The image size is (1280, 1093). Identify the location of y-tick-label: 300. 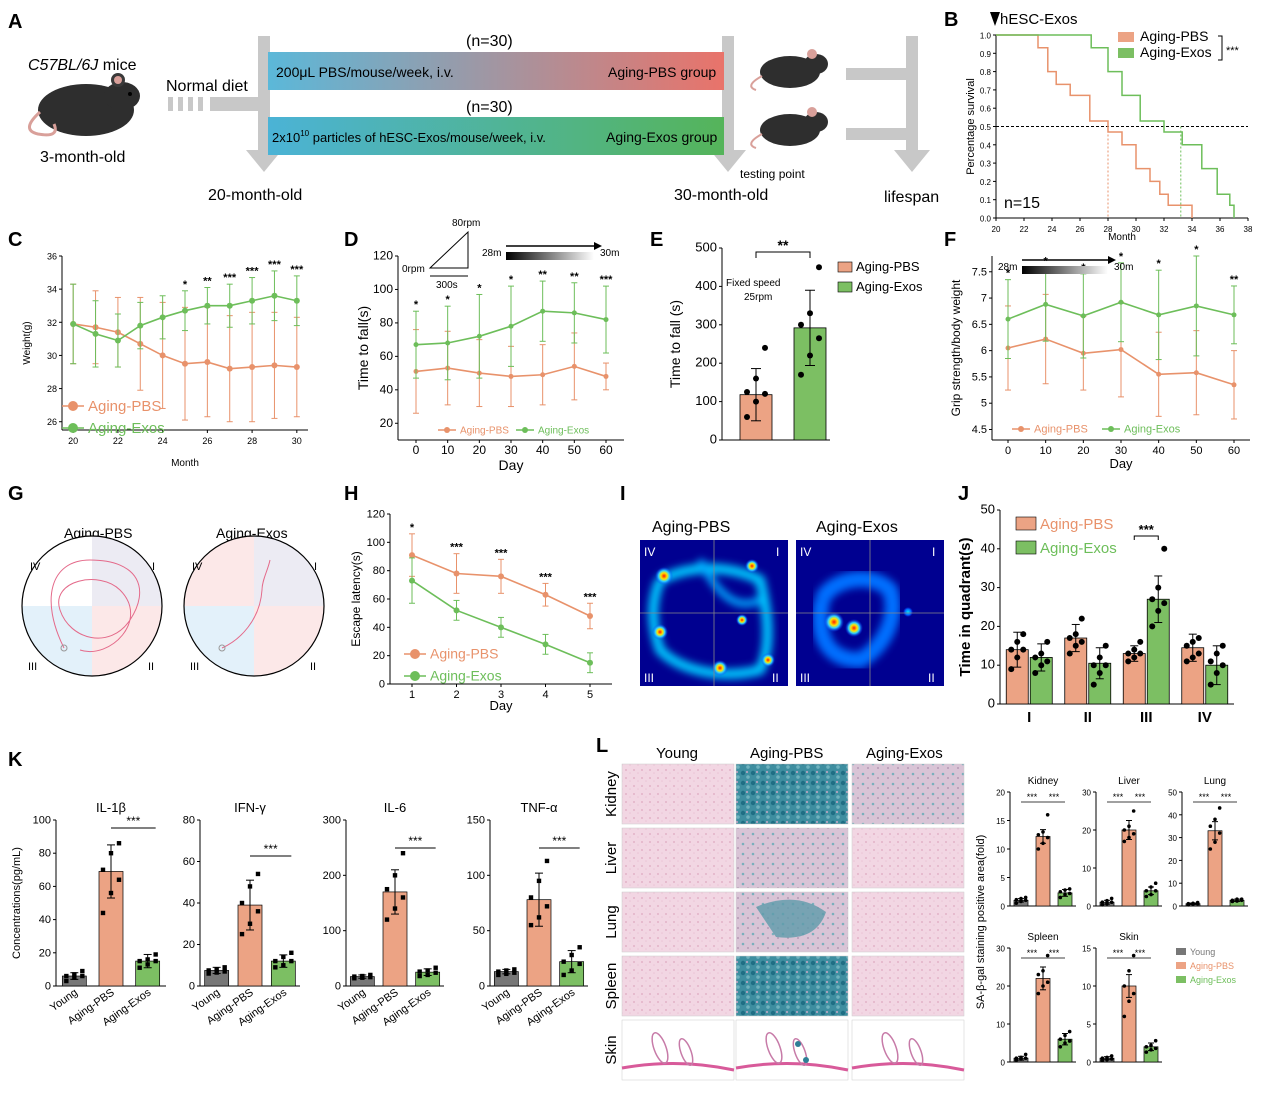
(706, 323).